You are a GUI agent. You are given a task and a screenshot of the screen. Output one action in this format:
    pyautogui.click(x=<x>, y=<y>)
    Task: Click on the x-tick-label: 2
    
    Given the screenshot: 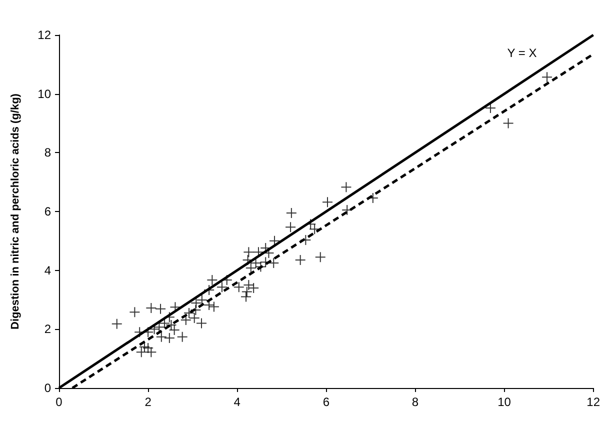 What is the action you would take?
    pyautogui.click(x=148, y=402)
    